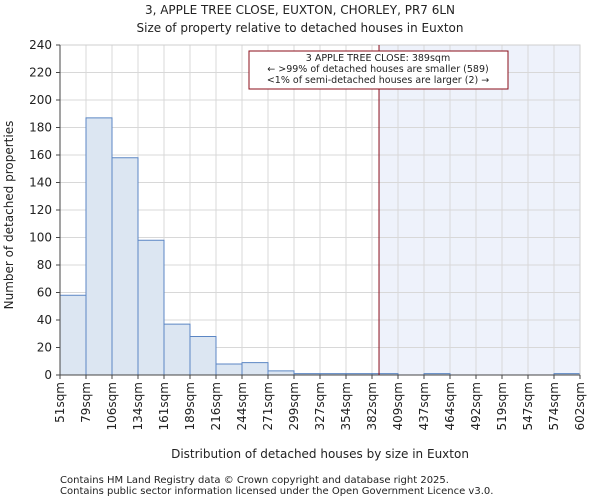  Describe the element at coordinates (86, 402) in the screenshot. I see `x-tick-label: 79sqm` at that location.